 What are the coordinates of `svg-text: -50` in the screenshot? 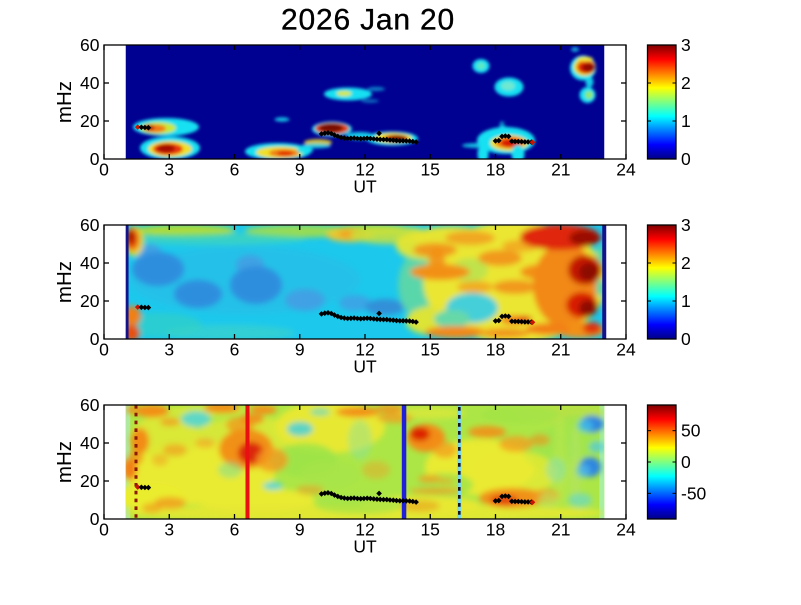 It's located at (694, 493).